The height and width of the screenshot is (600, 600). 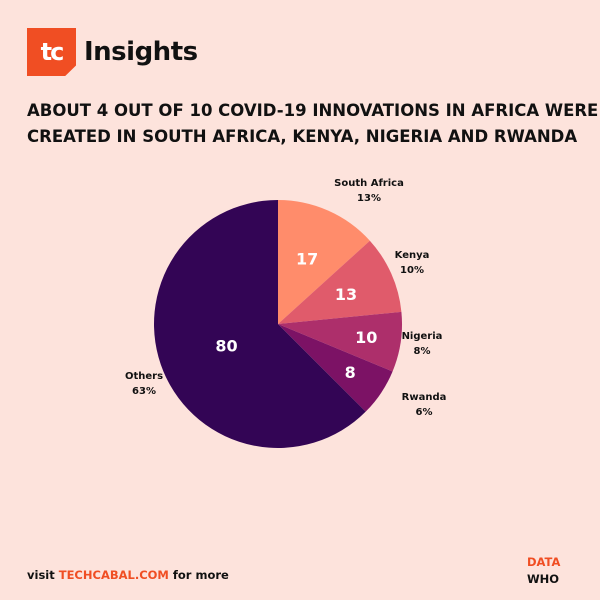 What do you see at coordinates (144, 376) in the screenshot?
I see `pie-category-label-others: Others` at bounding box center [144, 376].